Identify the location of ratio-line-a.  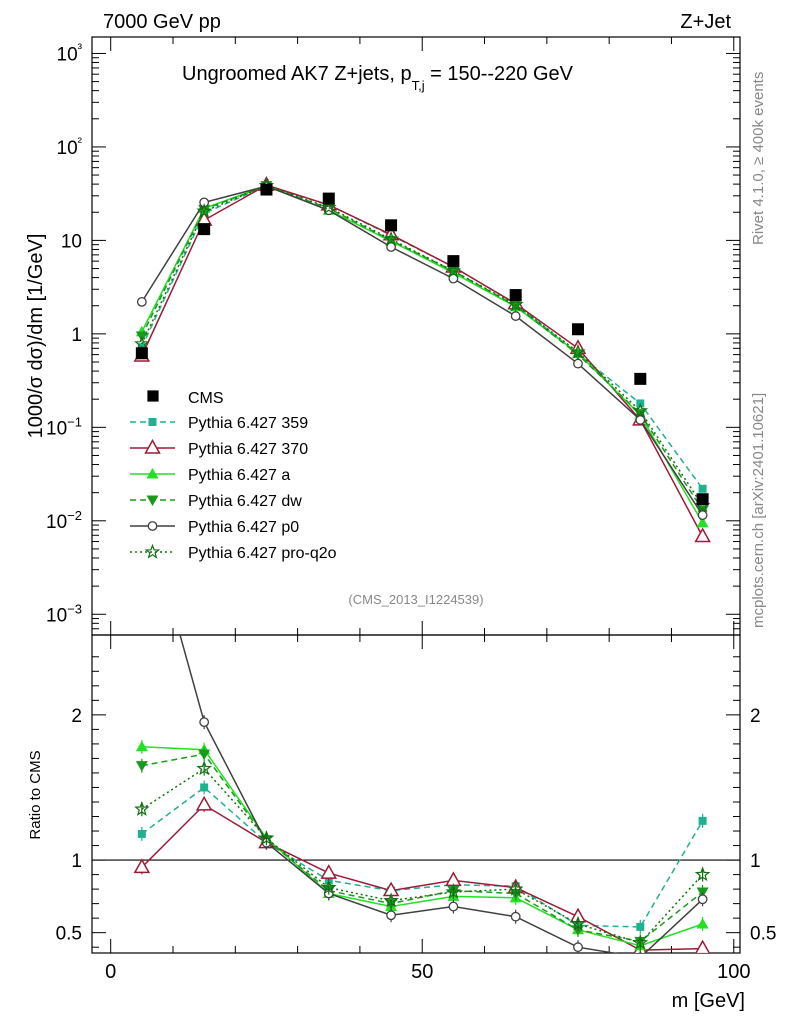
(422, 846).